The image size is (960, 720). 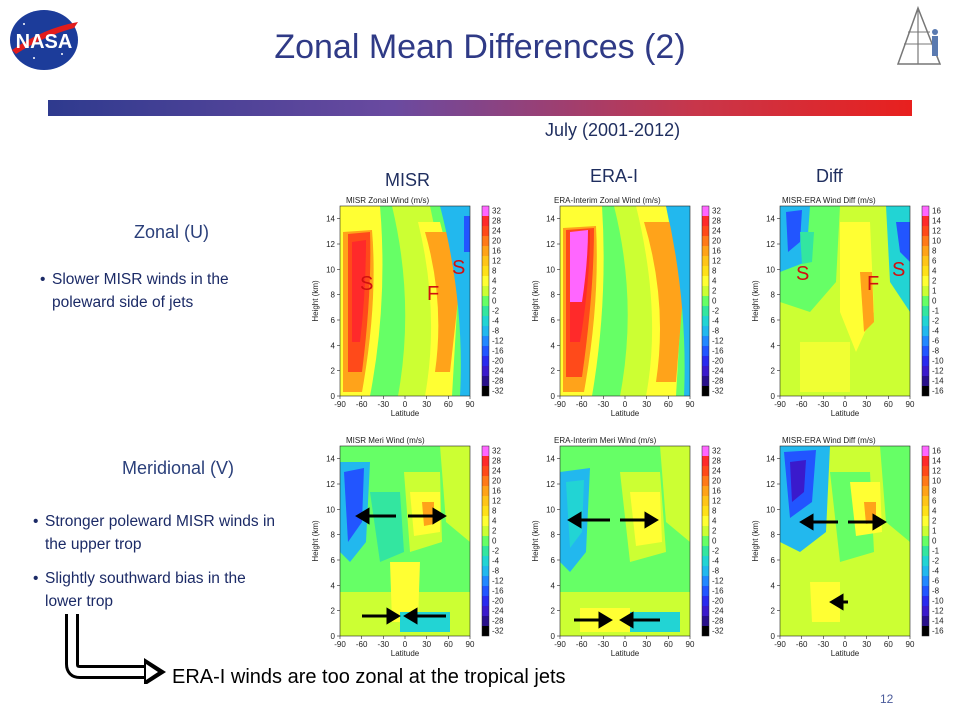 What do you see at coordinates (496, 211) in the screenshot?
I see `colorbar-label: 32` at bounding box center [496, 211].